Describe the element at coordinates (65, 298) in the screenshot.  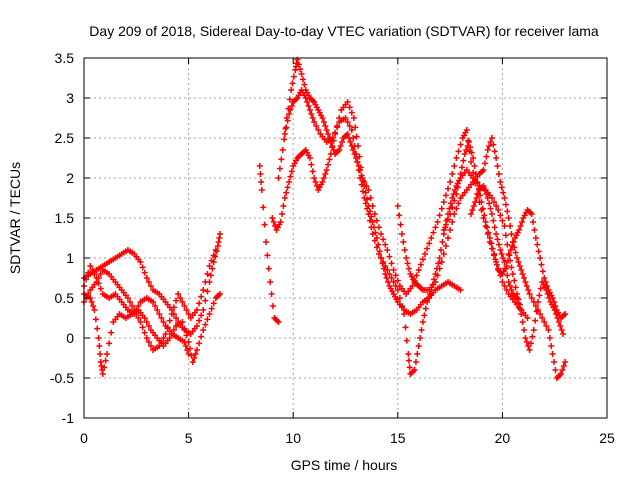
I see `y-tick-label: 0.5` at that location.